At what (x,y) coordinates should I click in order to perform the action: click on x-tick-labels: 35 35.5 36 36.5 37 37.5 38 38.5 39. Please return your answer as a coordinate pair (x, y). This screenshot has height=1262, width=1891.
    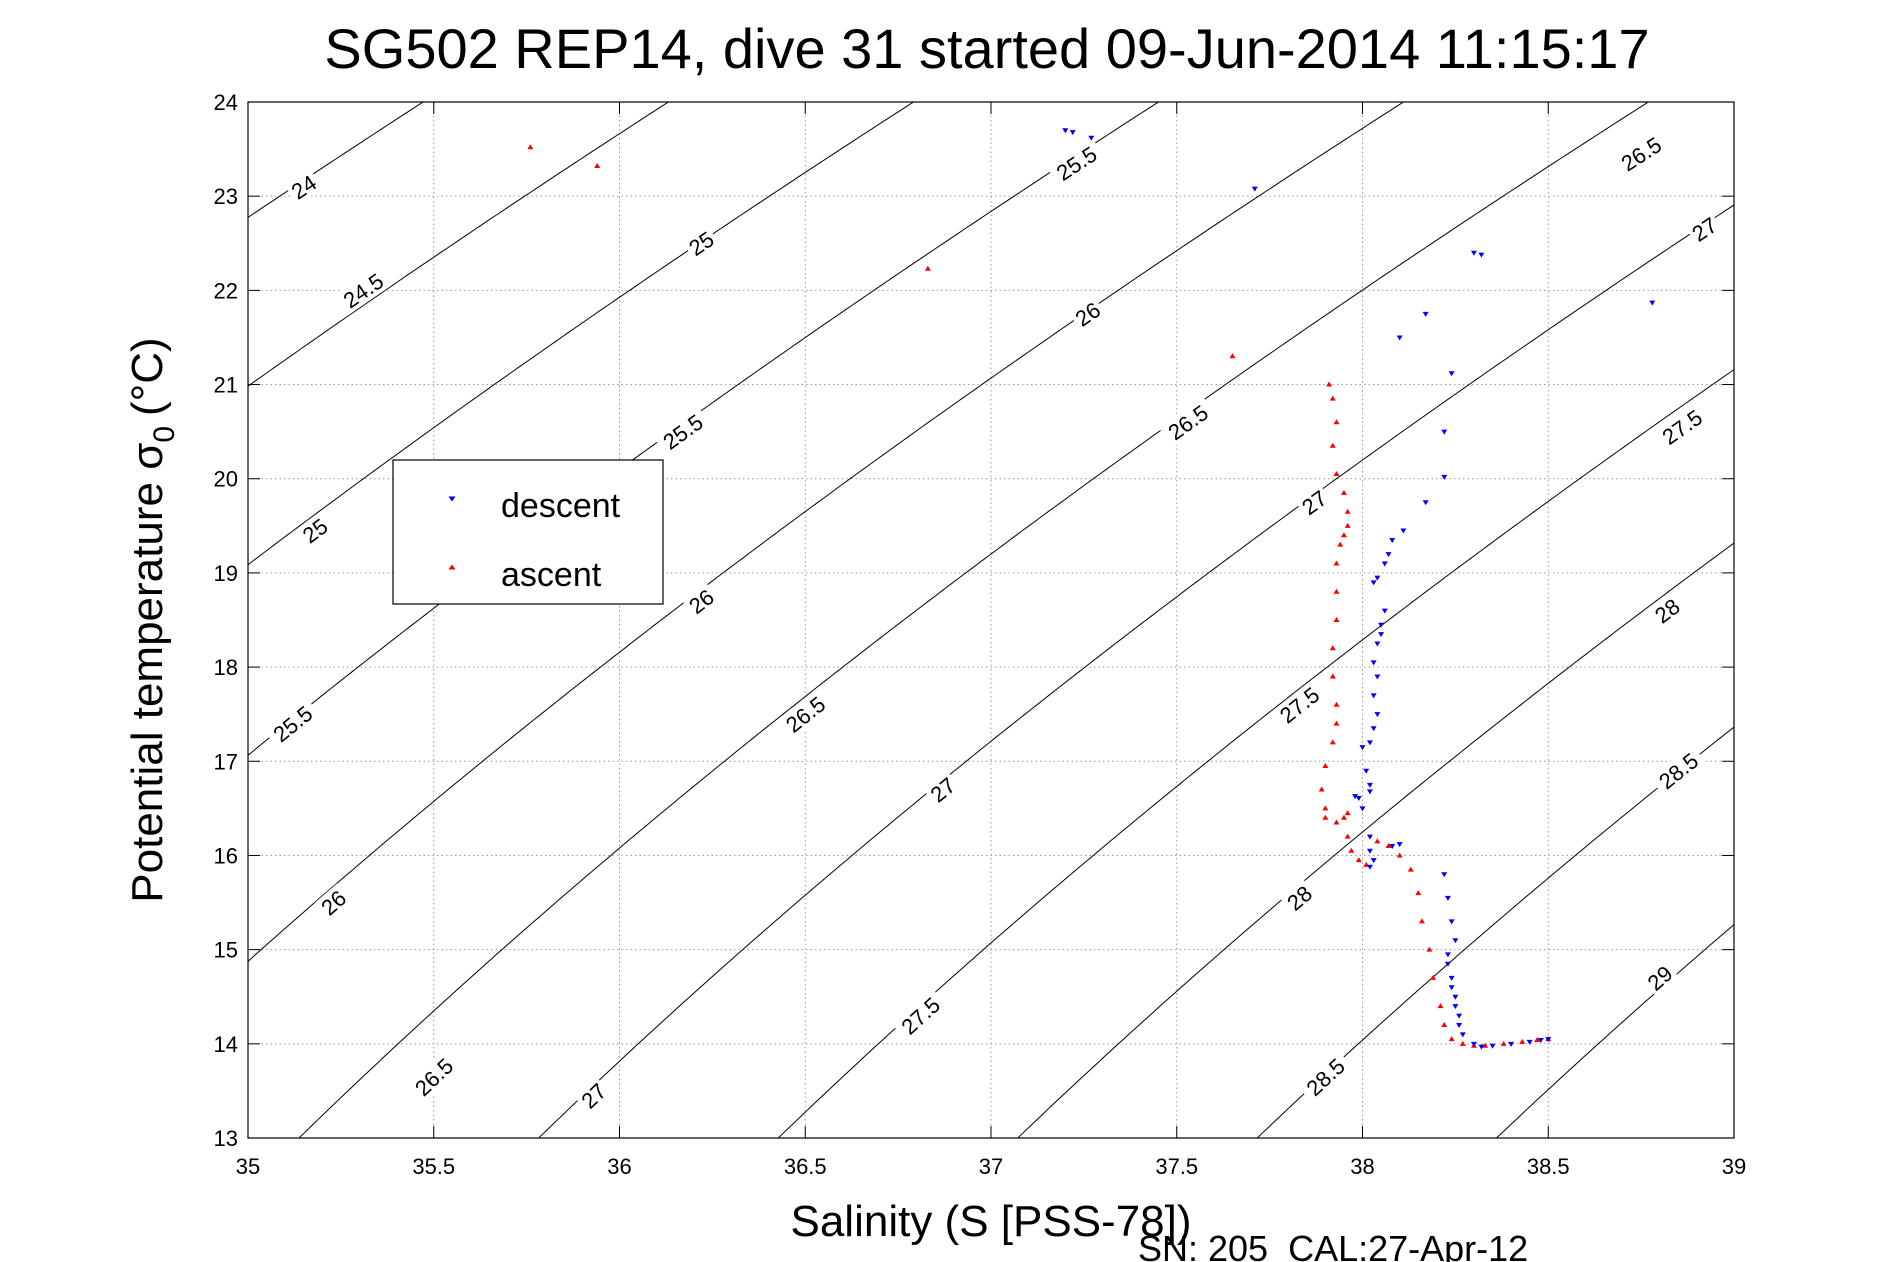
    Looking at the image, I should click on (991, 1166).